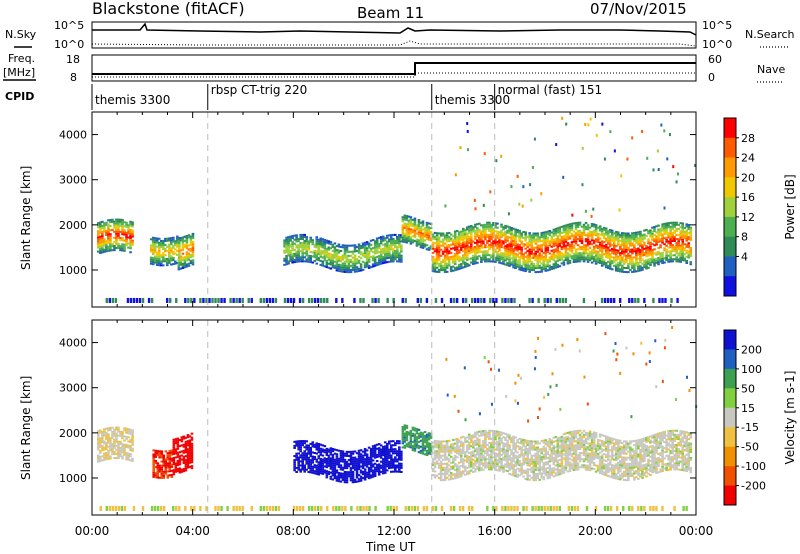 This screenshot has width=800, height=554. I want to click on x-tick-label: 08:00, so click(293, 531).